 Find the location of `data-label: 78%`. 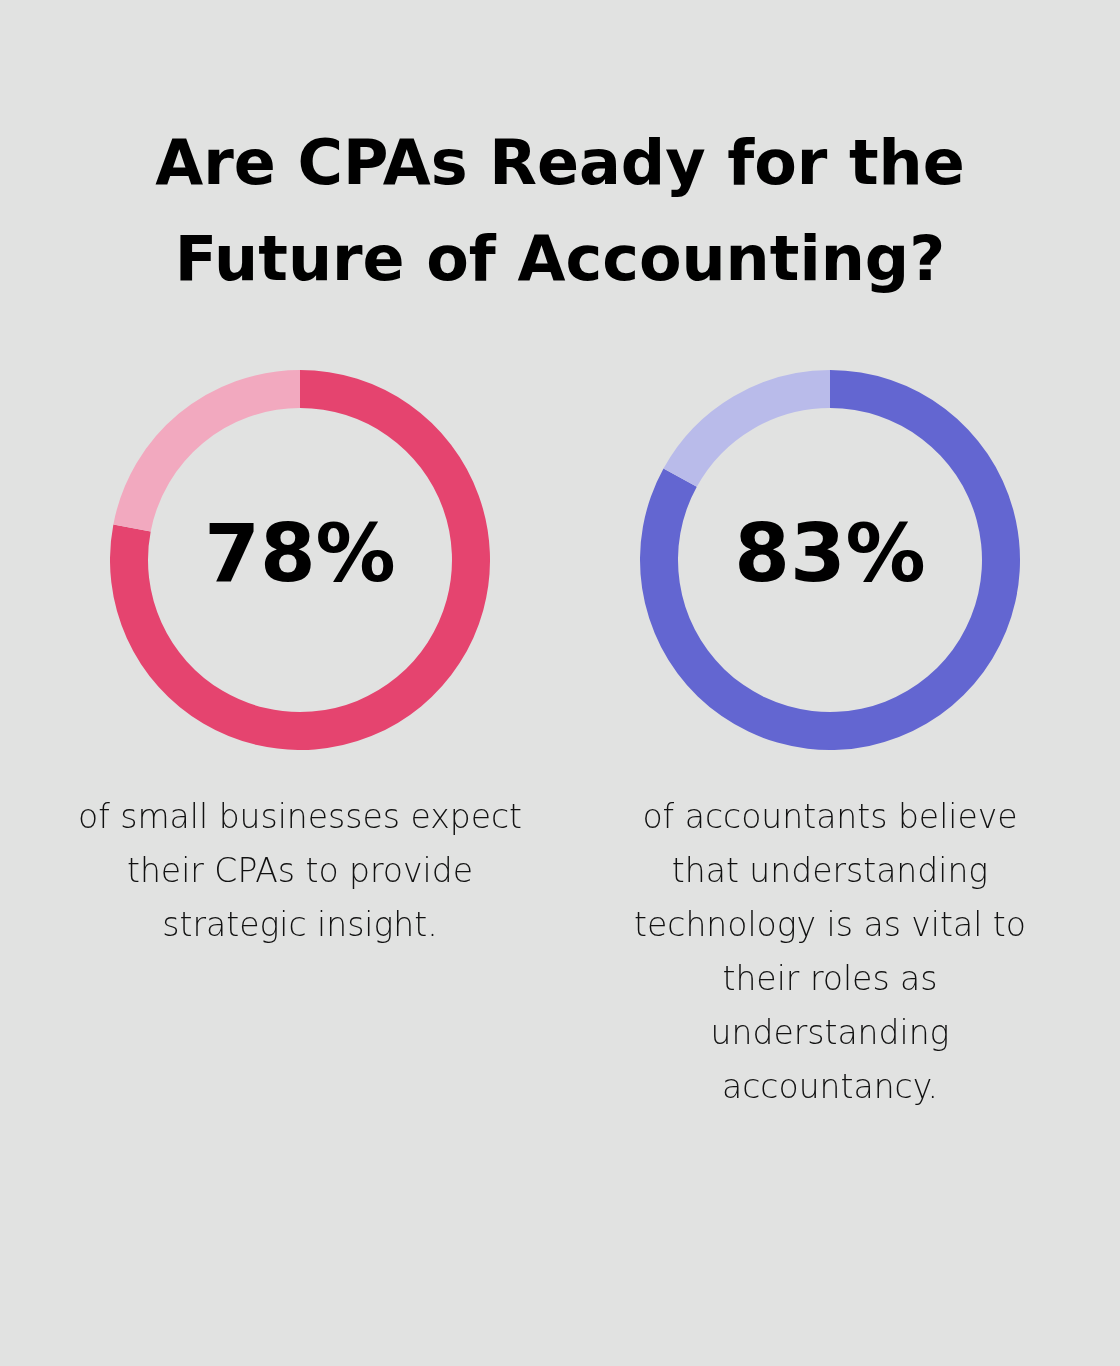

data-label: 78% is located at coordinates (300, 553).